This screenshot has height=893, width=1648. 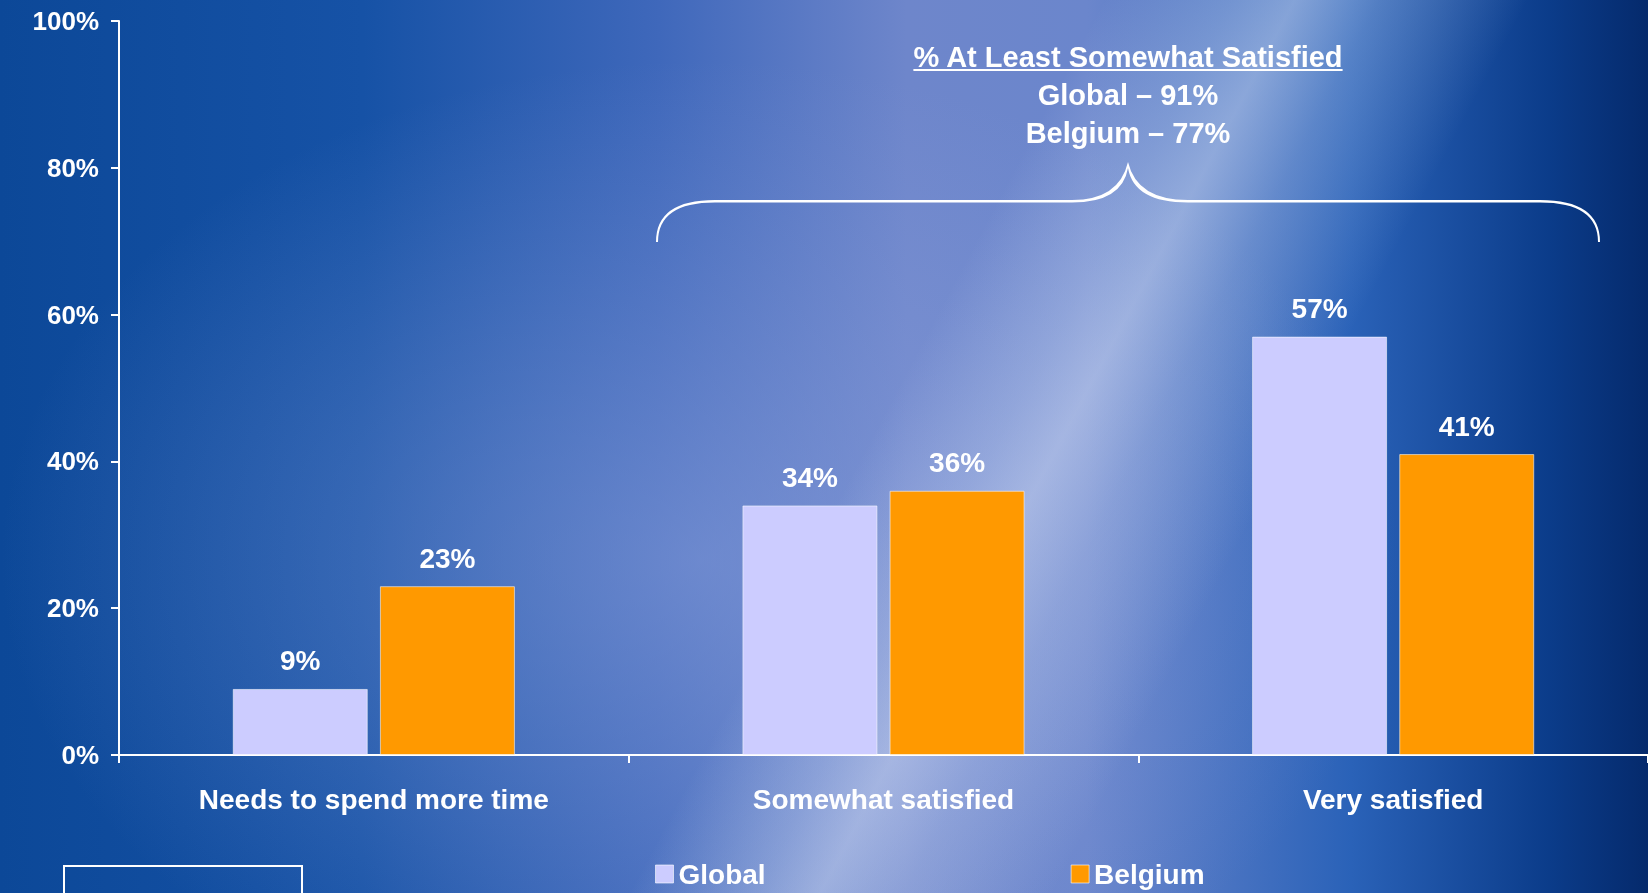 What do you see at coordinates (72, 314) in the screenshot?
I see `y-tick-label: 60%` at bounding box center [72, 314].